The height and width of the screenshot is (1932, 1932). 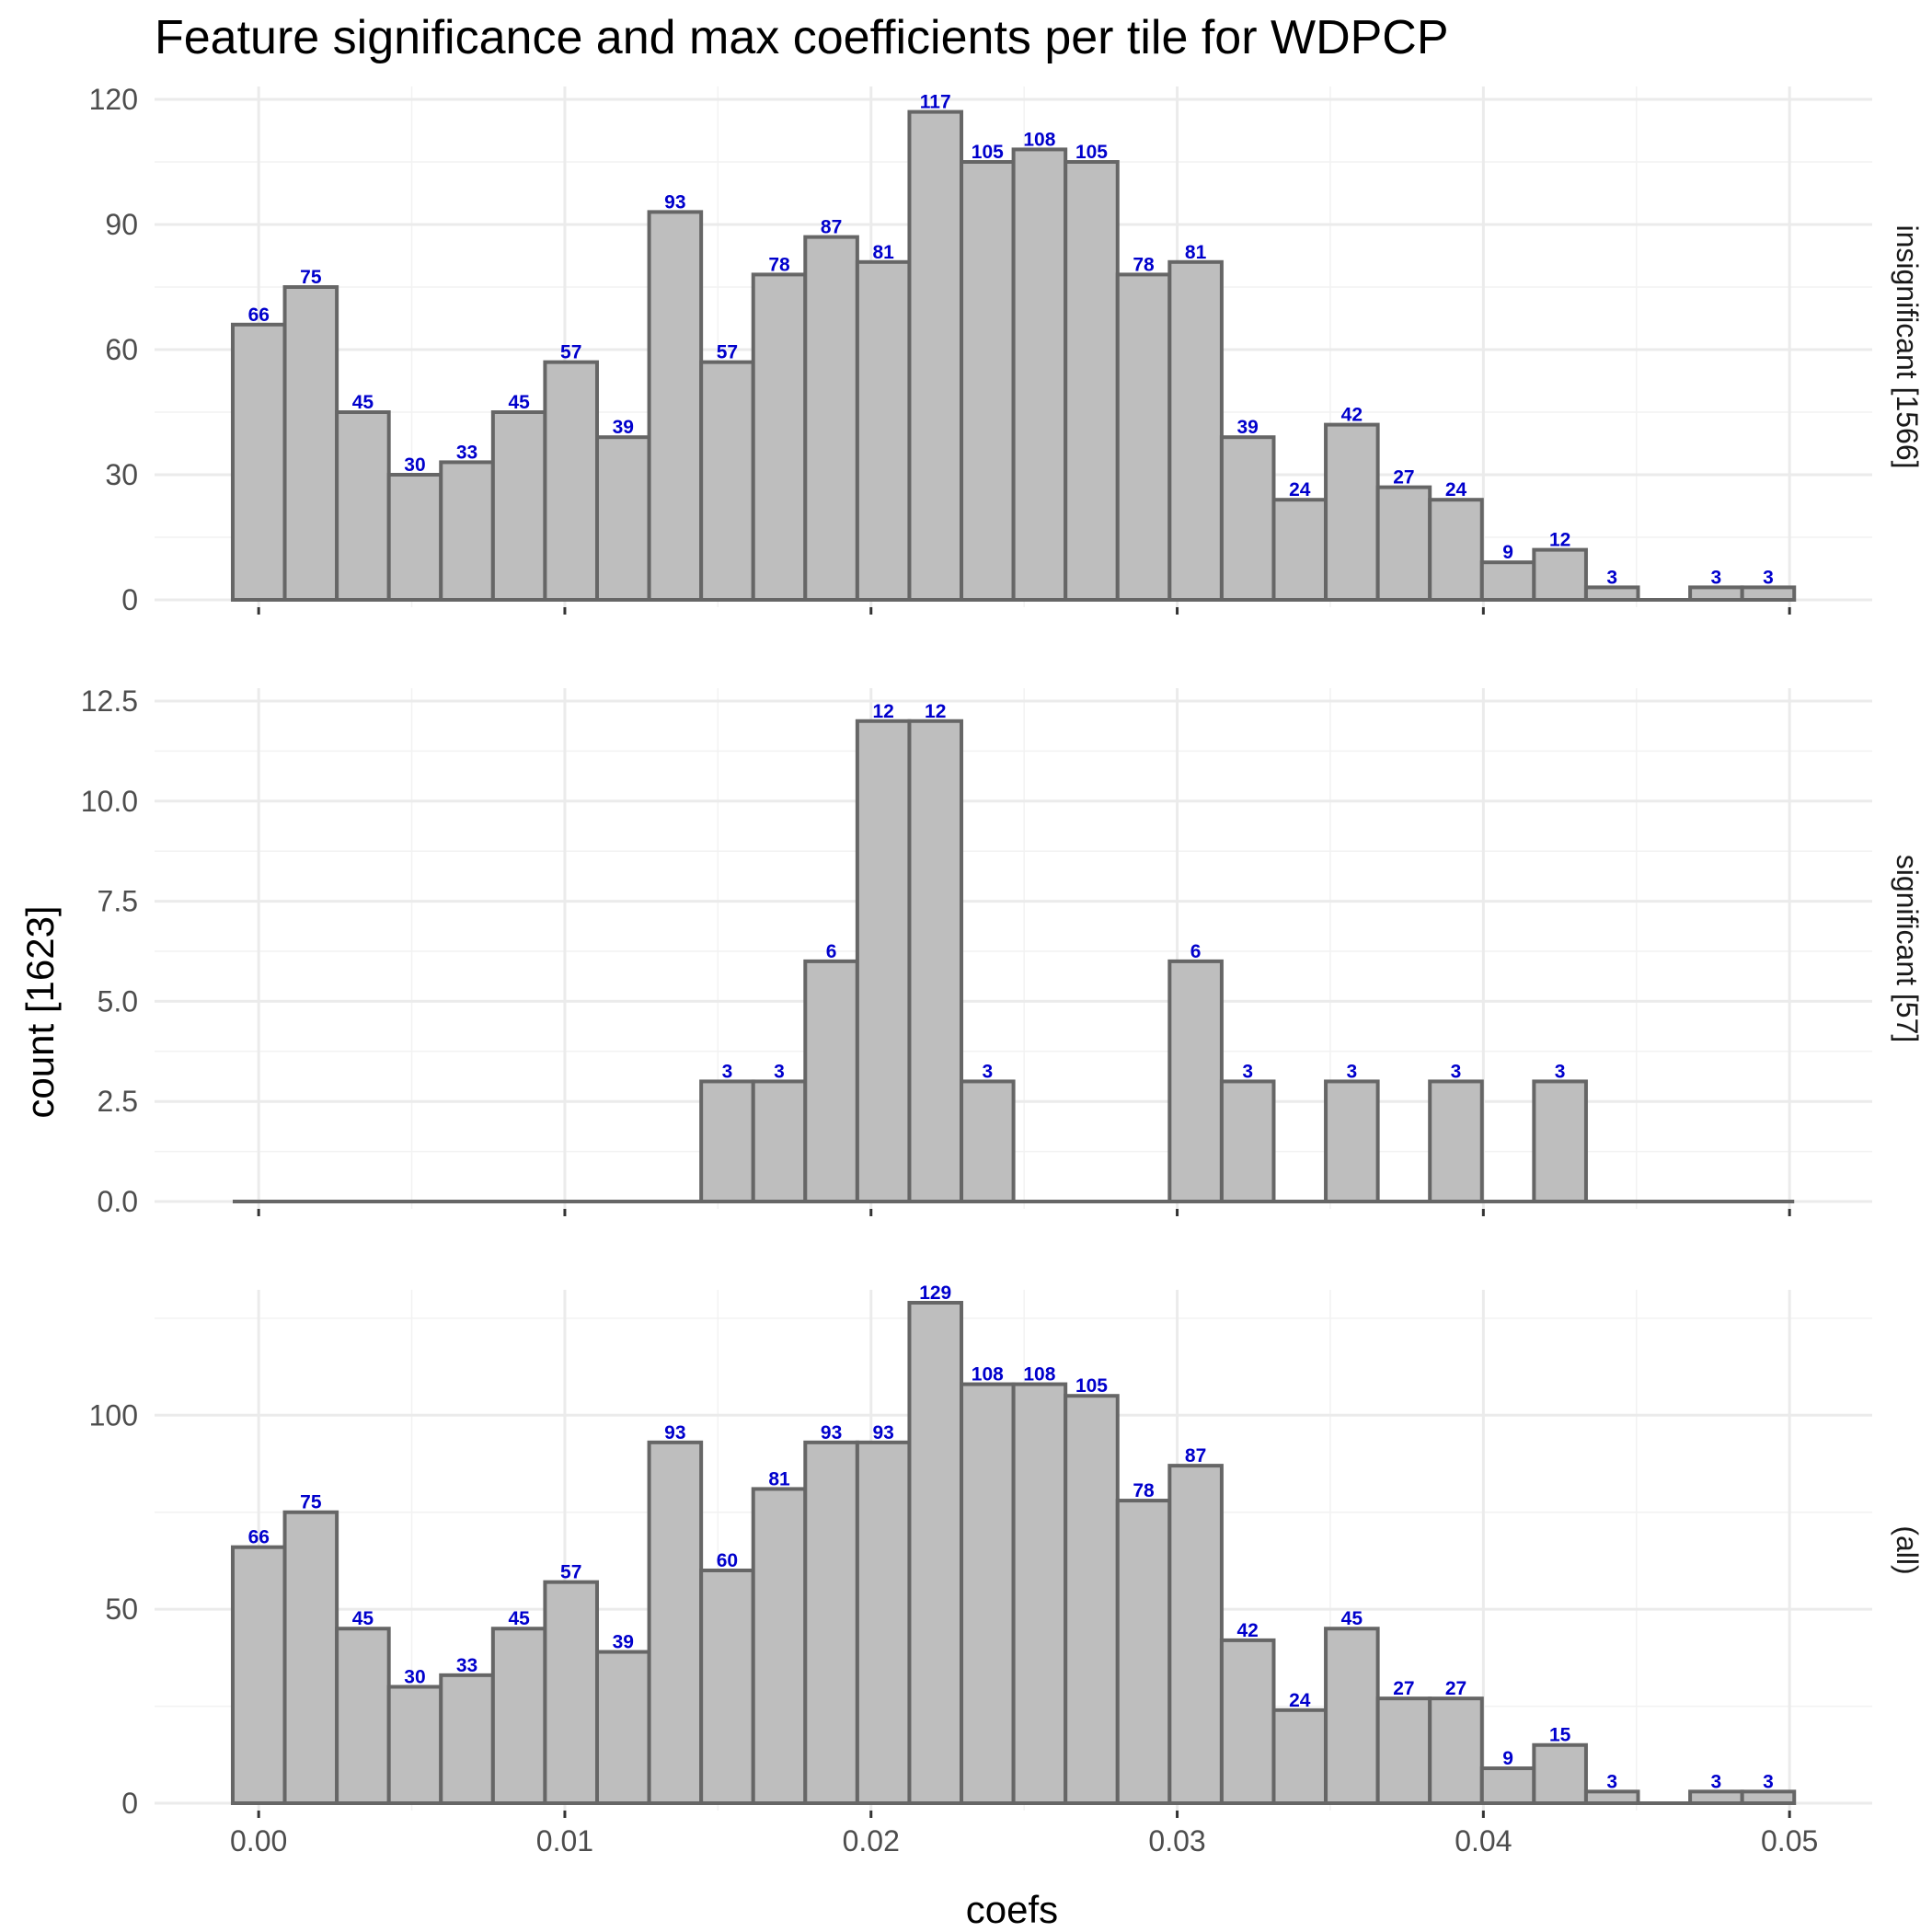 I want to click on bar-count-label: 6, so click(x=831, y=951).